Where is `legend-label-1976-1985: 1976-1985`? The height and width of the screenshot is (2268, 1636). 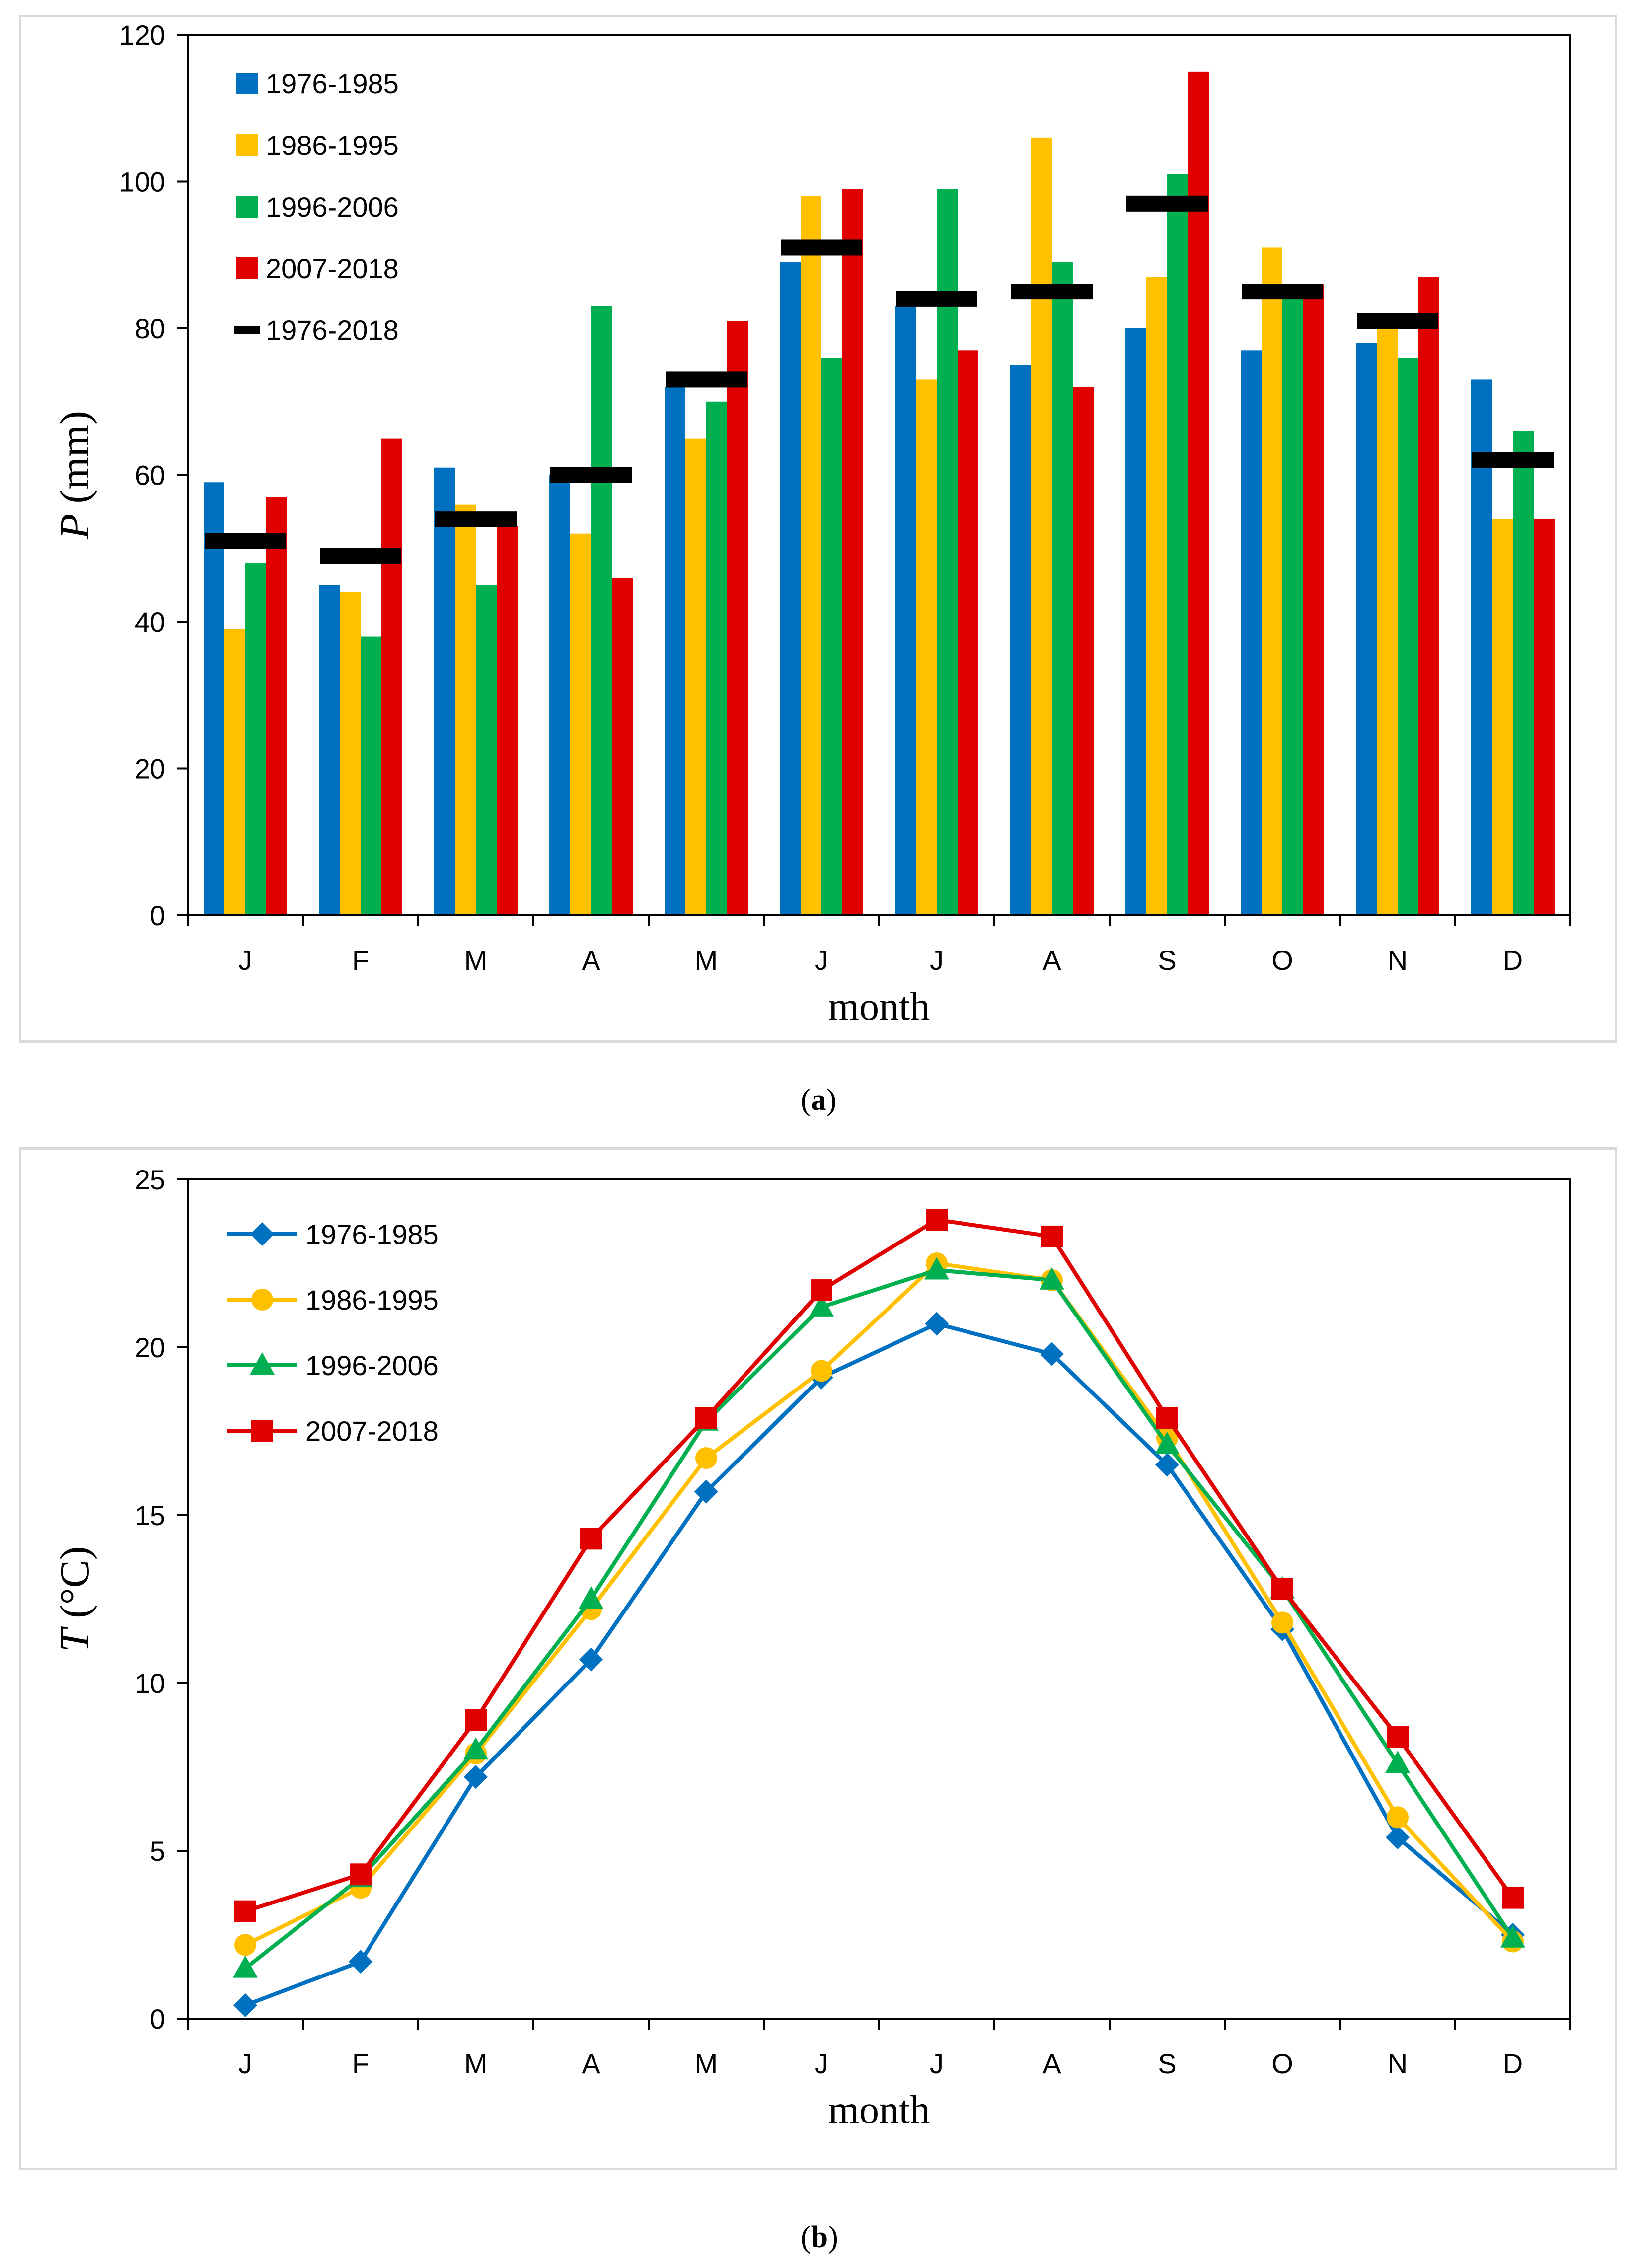 legend-label-1976-1985: 1976-1985 is located at coordinates (372, 1234).